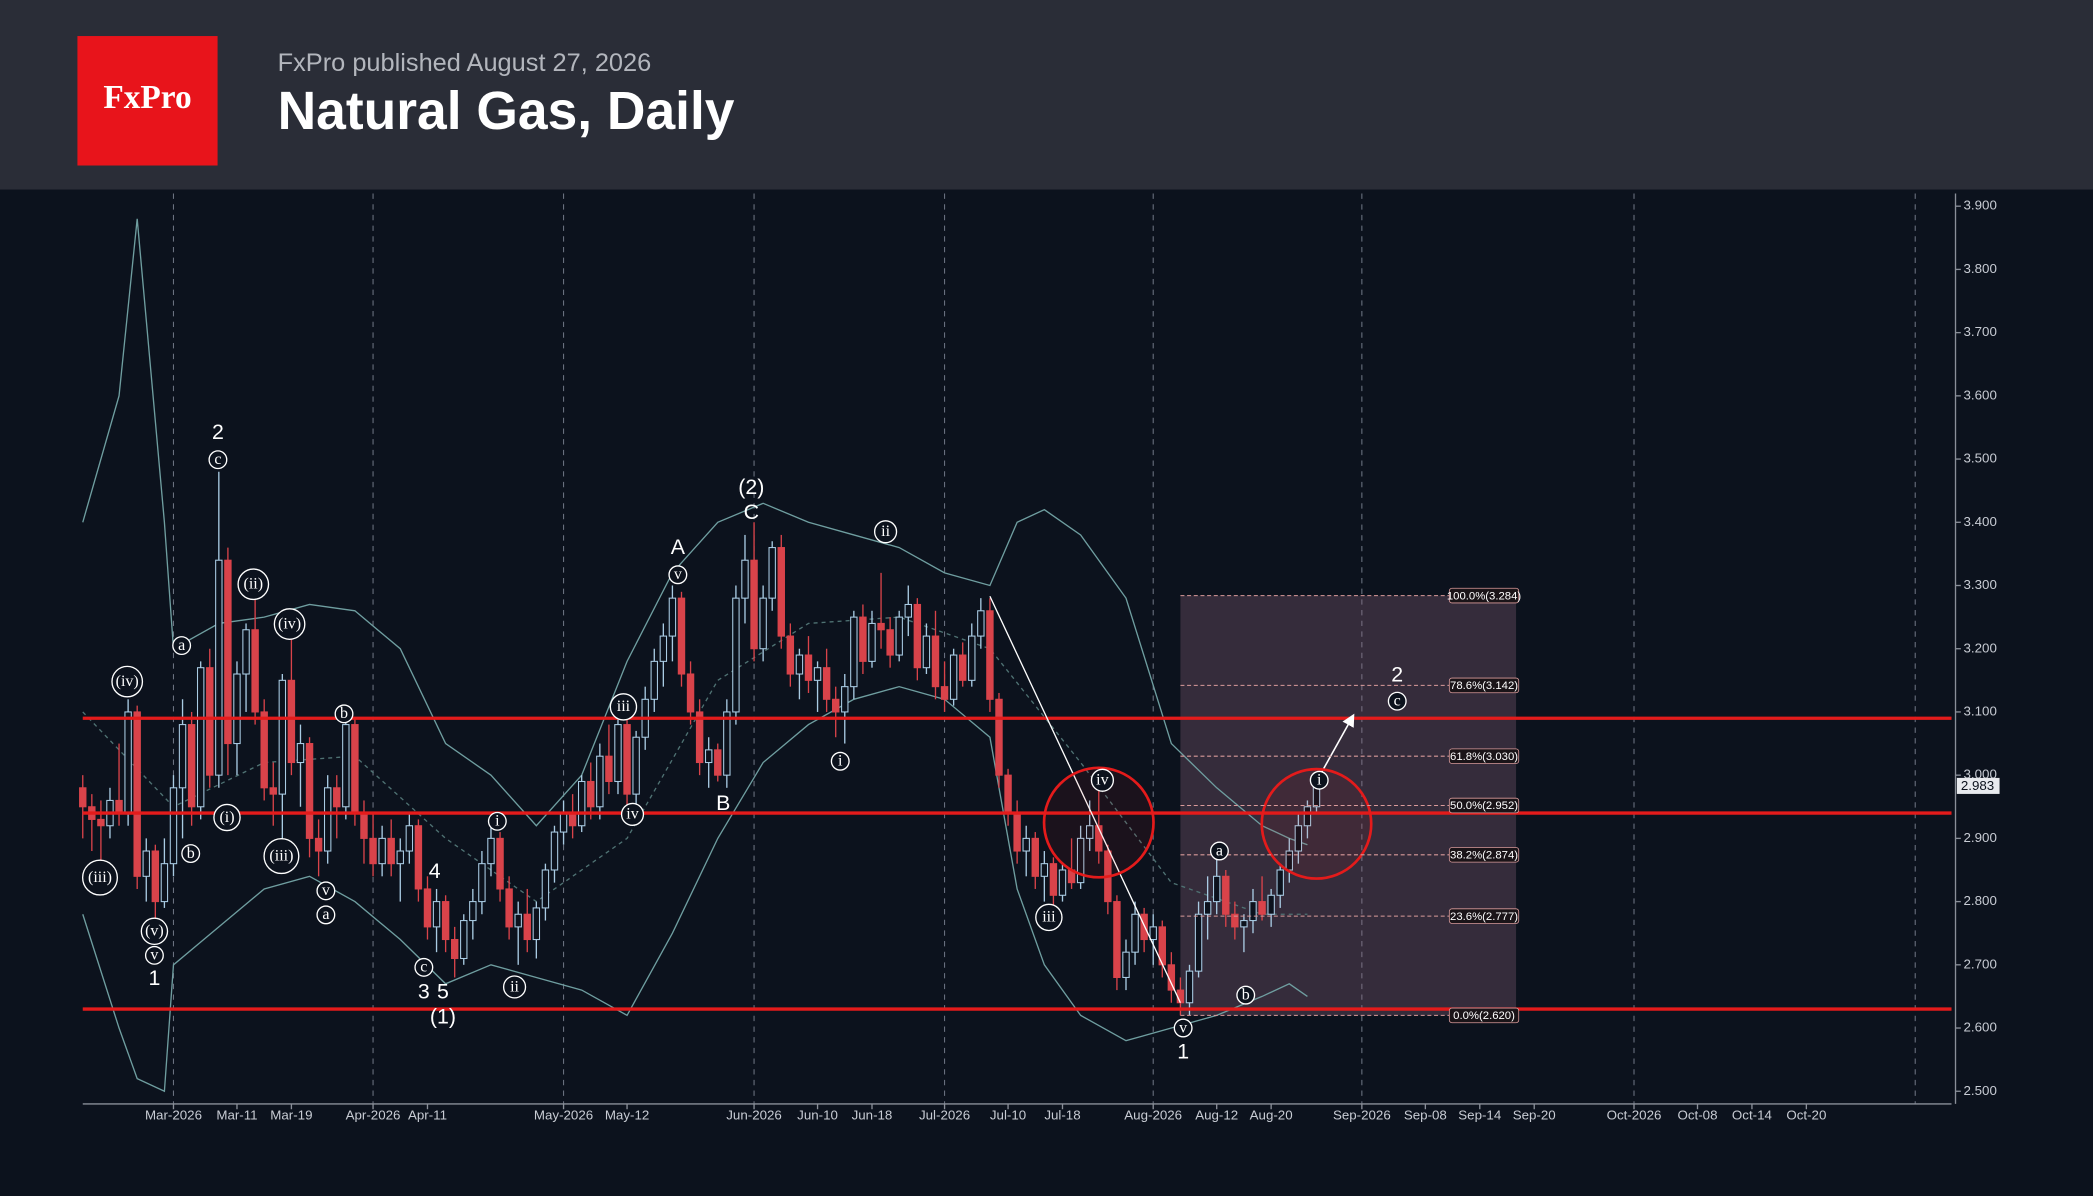  I want to click on x-tick-label: Sep-14, so click(1480, 1114).